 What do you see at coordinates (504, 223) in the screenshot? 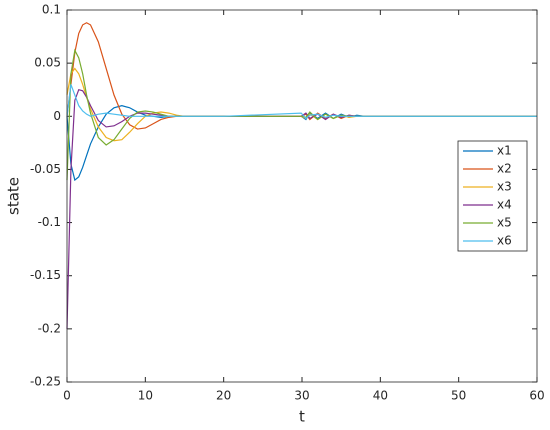
I see `legend-label: x5` at bounding box center [504, 223].